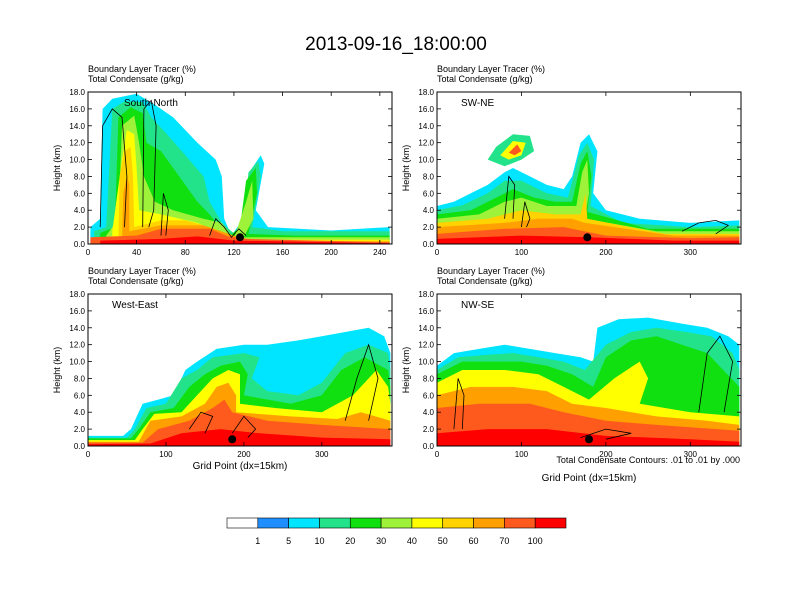  I want to click on colorbar-label: 10, so click(319, 541).